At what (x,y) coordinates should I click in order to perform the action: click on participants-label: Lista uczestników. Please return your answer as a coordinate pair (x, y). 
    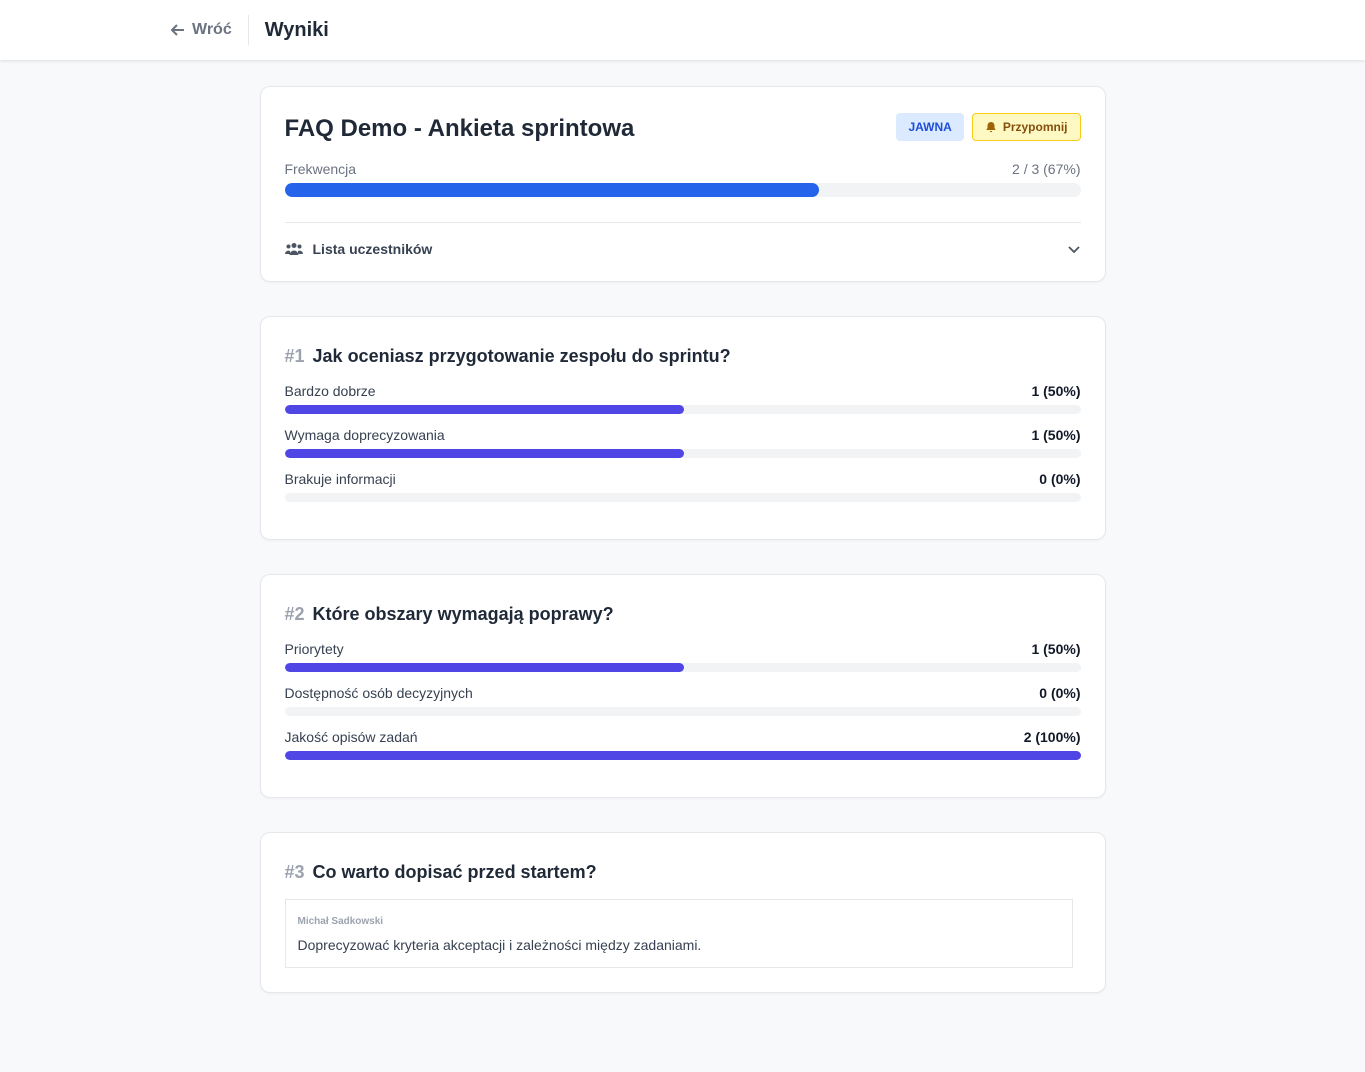
    Looking at the image, I should click on (372, 249).